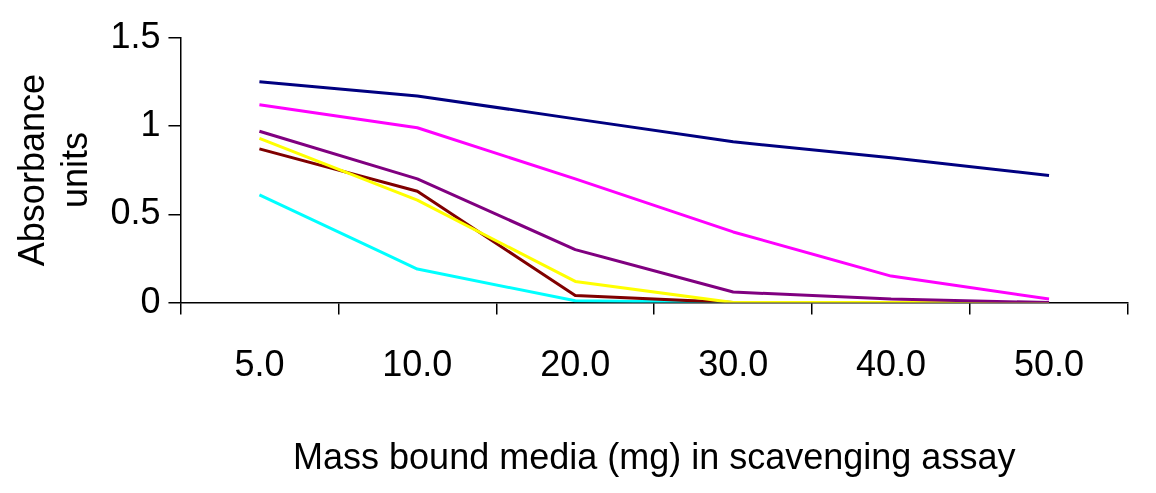 This screenshot has width=1156, height=493. Describe the element at coordinates (417, 364) in the screenshot. I see `x-tick-label: 10.0` at that location.